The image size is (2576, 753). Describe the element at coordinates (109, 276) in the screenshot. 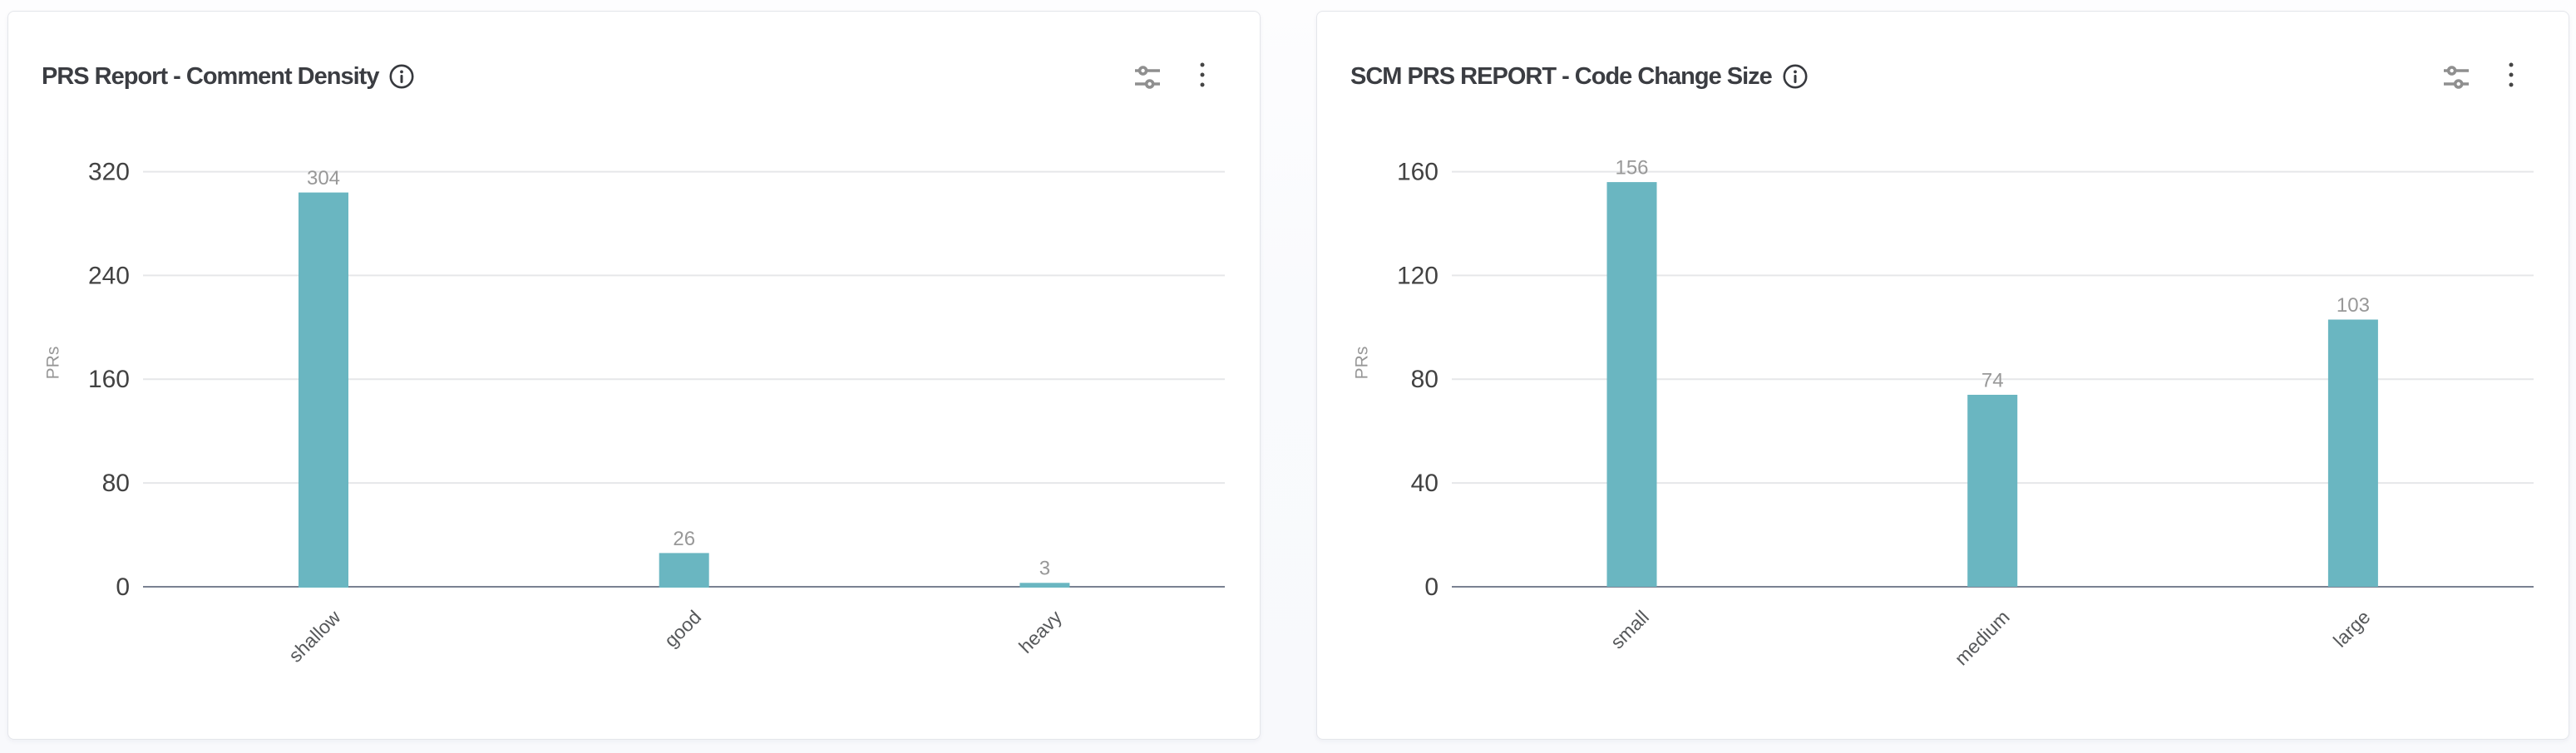

I see `svg-text: 240` at that location.